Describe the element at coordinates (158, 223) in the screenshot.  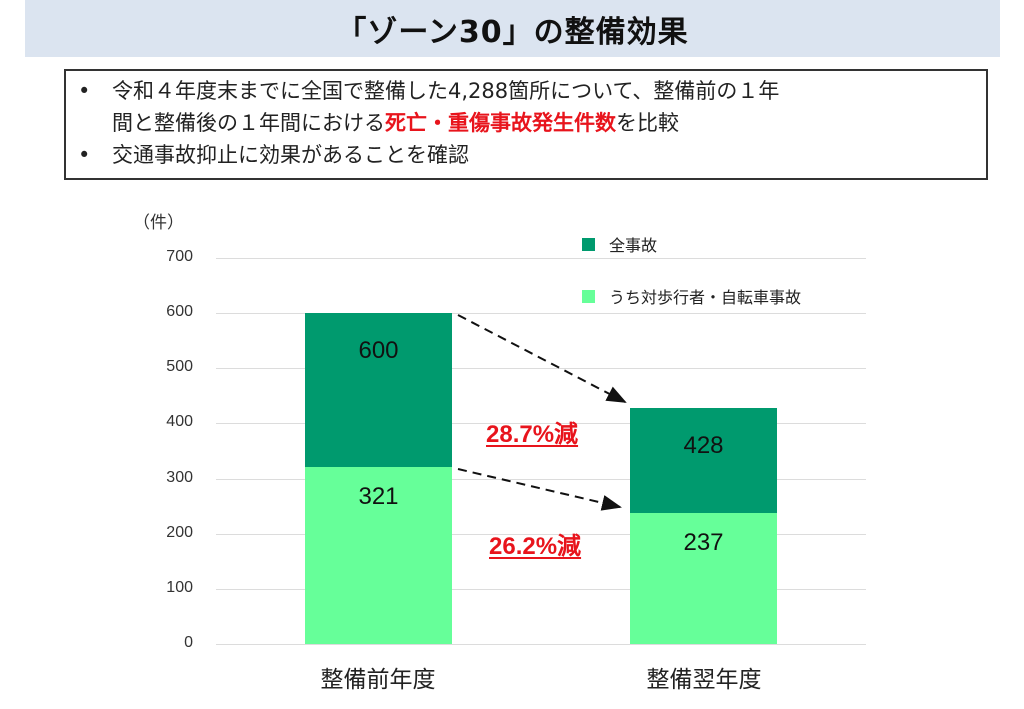
I see `y-axis-unit-label: （件）` at that location.